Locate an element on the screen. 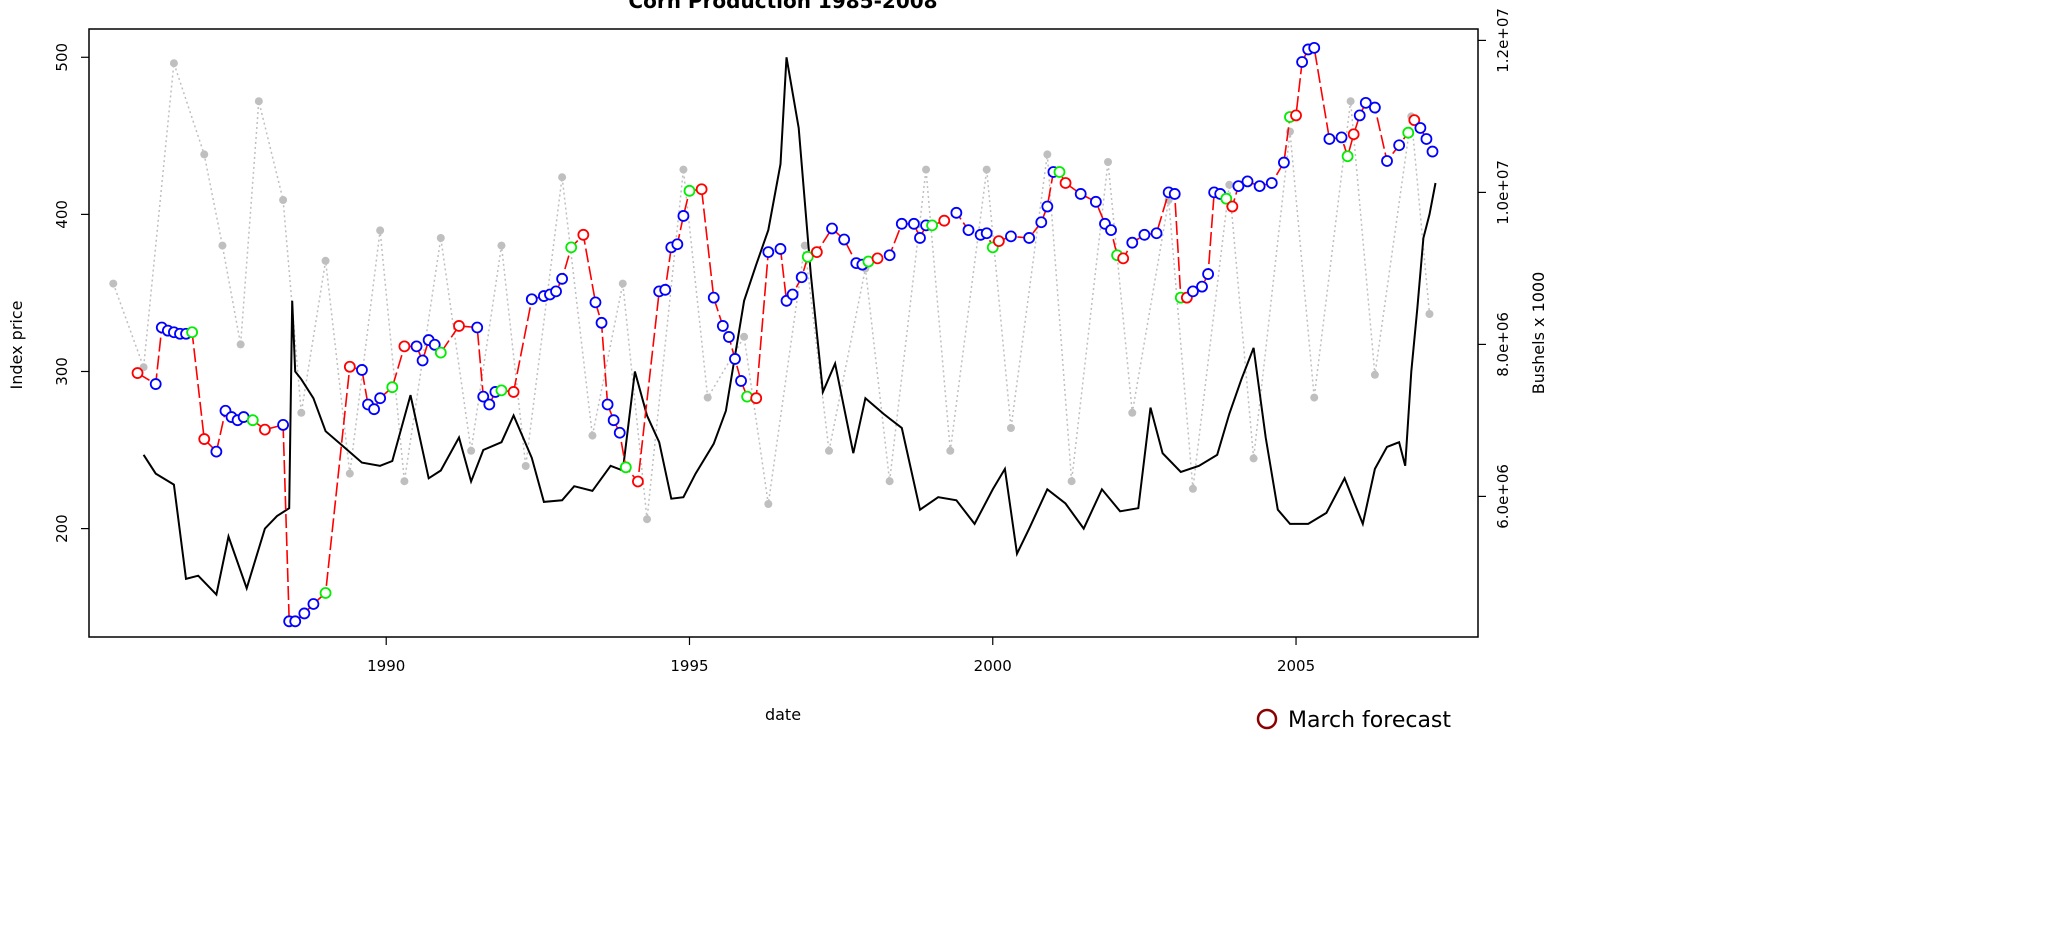  x-tick-label: 2005 is located at coordinates (1296, 666).